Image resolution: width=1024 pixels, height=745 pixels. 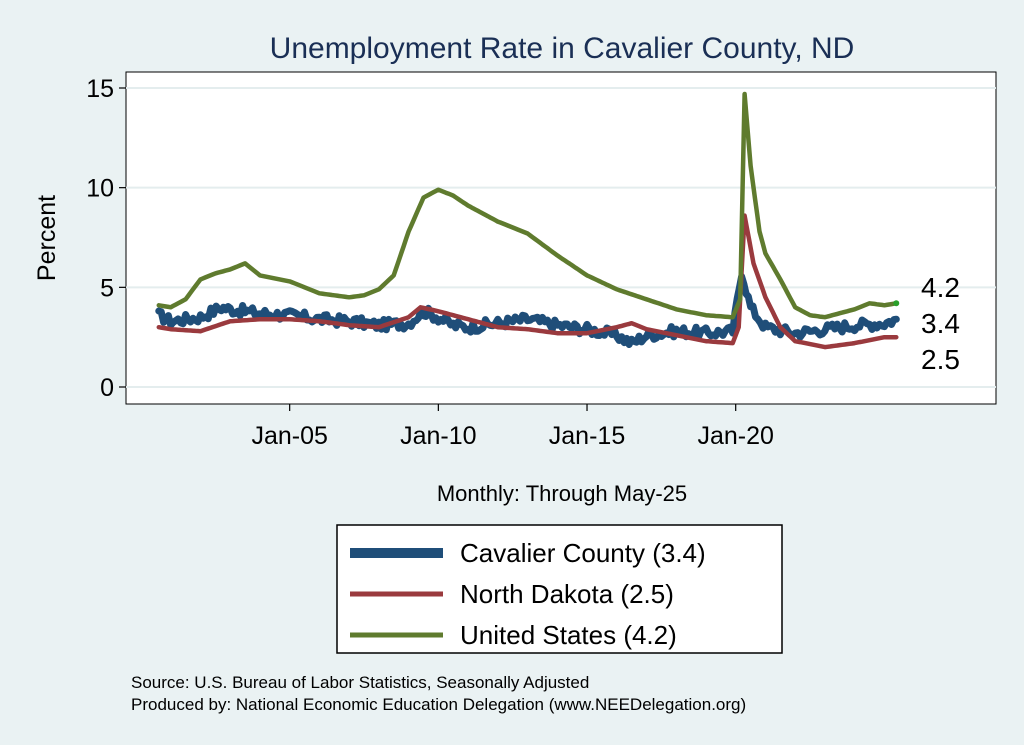 I want to click on y-axis-title: Percent, so click(x=47, y=238).